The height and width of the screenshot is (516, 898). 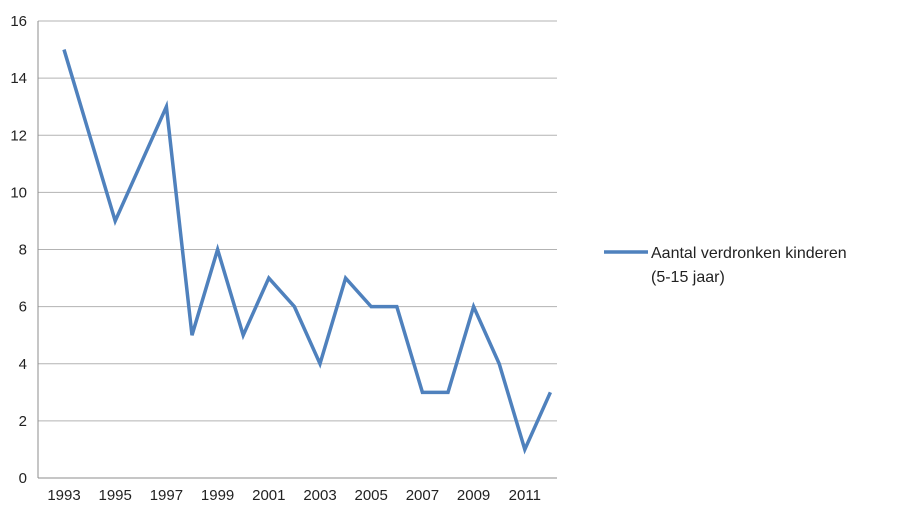 I want to click on y-tick-label: 4, so click(x=23, y=364).